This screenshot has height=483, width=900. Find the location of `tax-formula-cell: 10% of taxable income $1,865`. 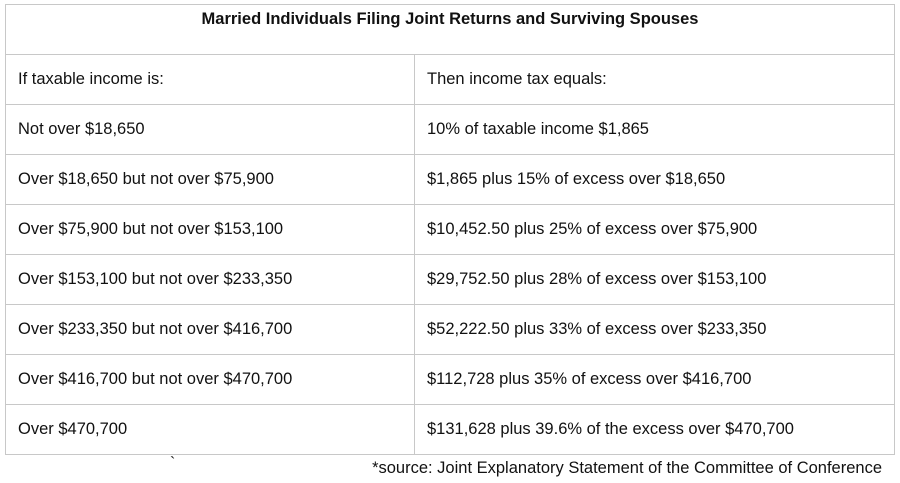

tax-formula-cell: 10% of taxable income $1,865 is located at coordinates (654, 129).